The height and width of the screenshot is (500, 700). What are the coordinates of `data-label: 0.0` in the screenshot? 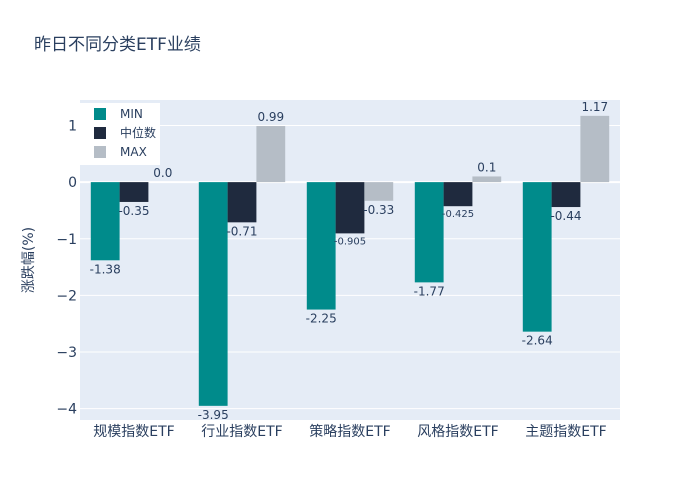 It's located at (162, 173).